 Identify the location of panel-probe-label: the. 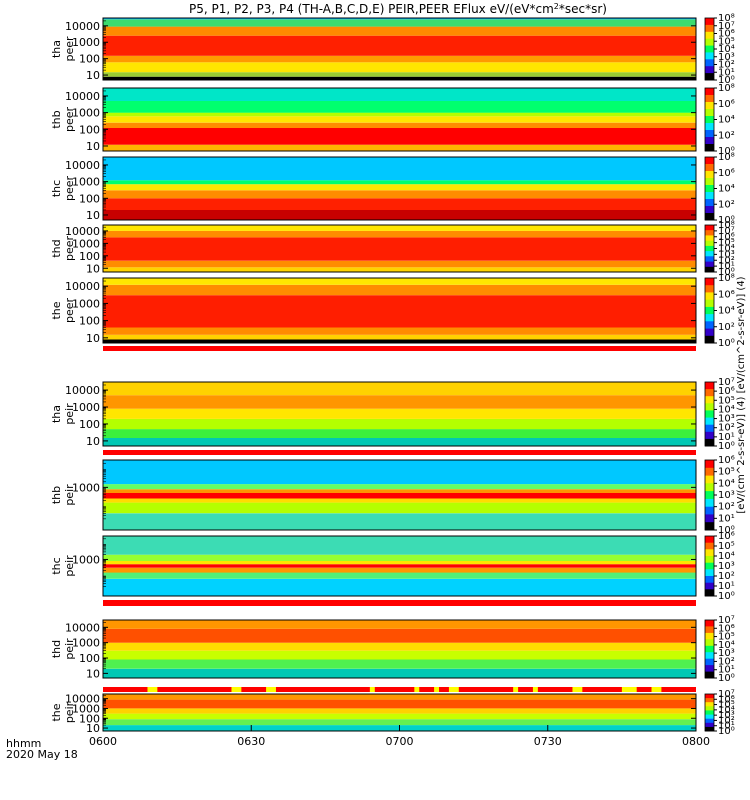
(56, 712).